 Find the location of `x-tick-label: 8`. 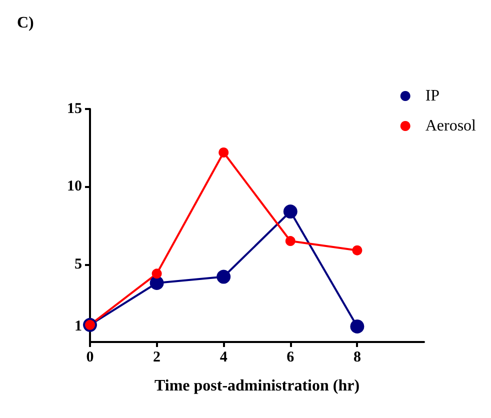

x-tick-label: 8 is located at coordinates (357, 358).